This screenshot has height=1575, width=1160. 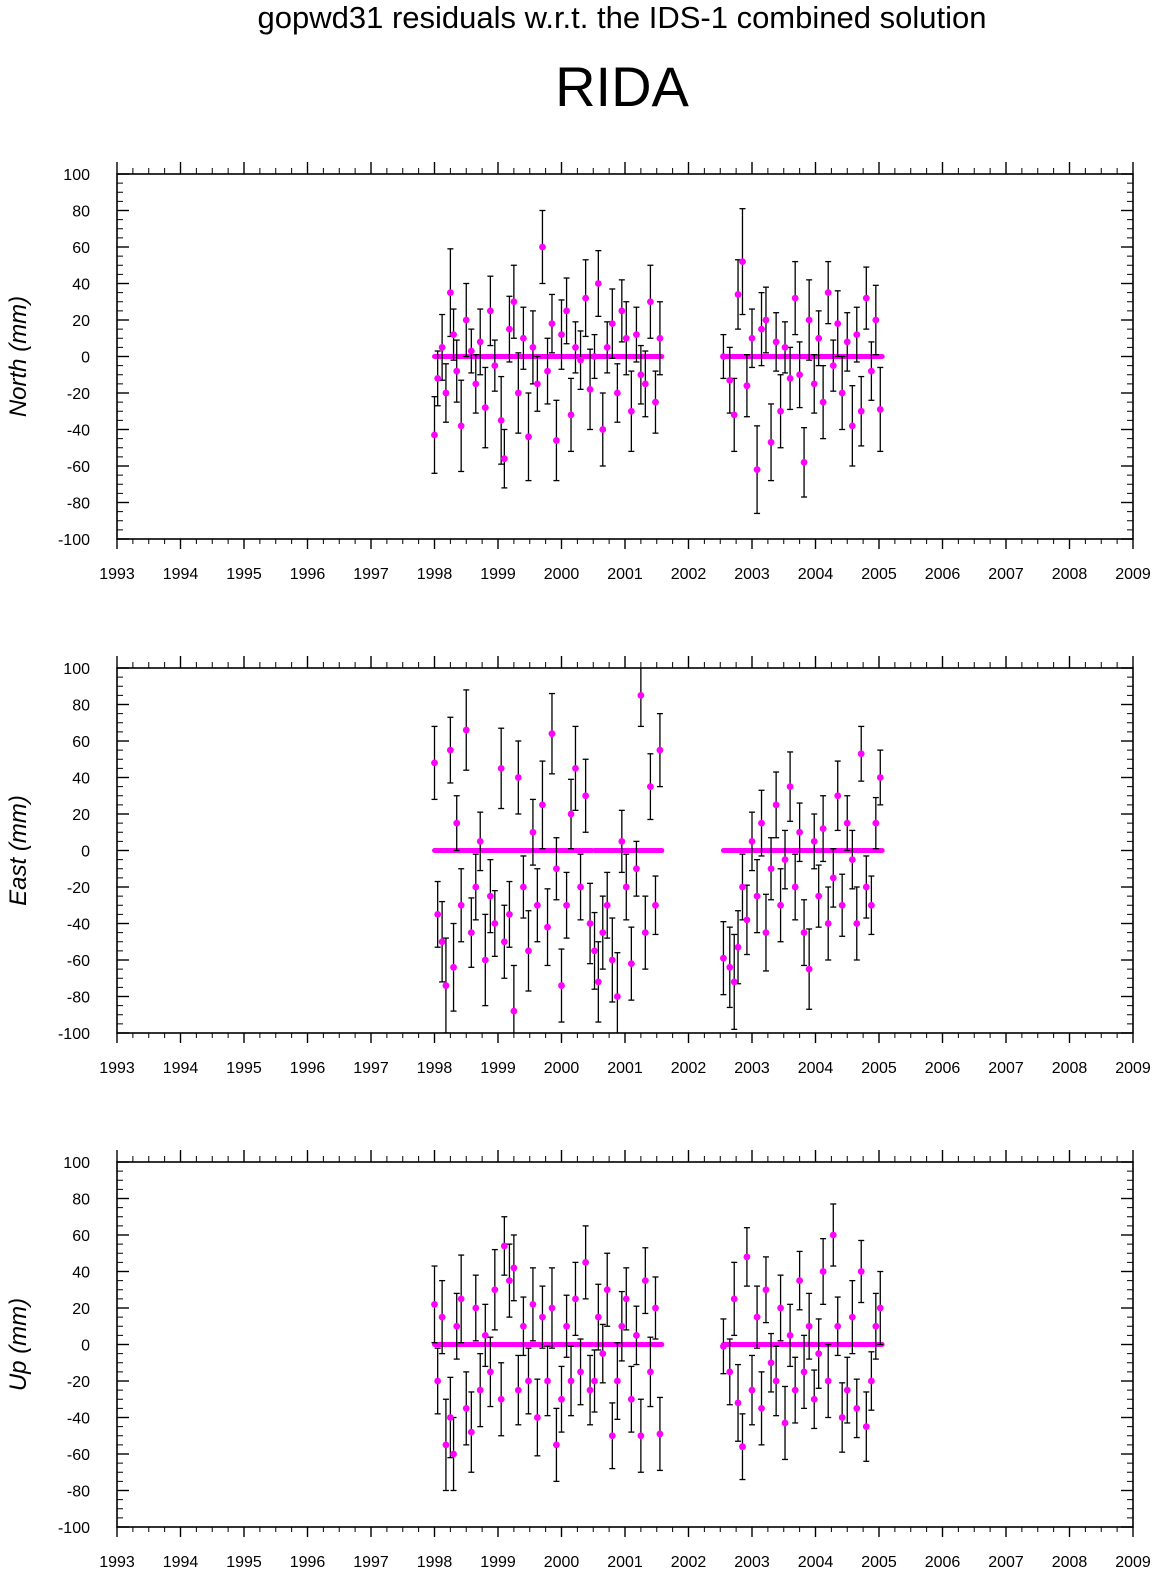 What do you see at coordinates (498, 1562) in the screenshot?
I see `up-x-tick-label: 1999` at bounding box center [498, 1562].